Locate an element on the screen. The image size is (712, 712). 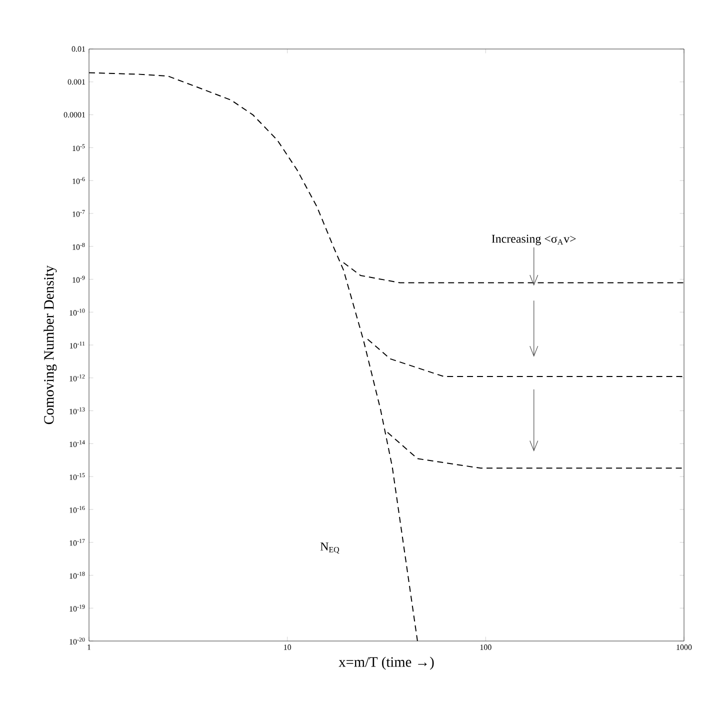
x-axis-title: x=m/T (time →) is located at coordinates (386, 663).